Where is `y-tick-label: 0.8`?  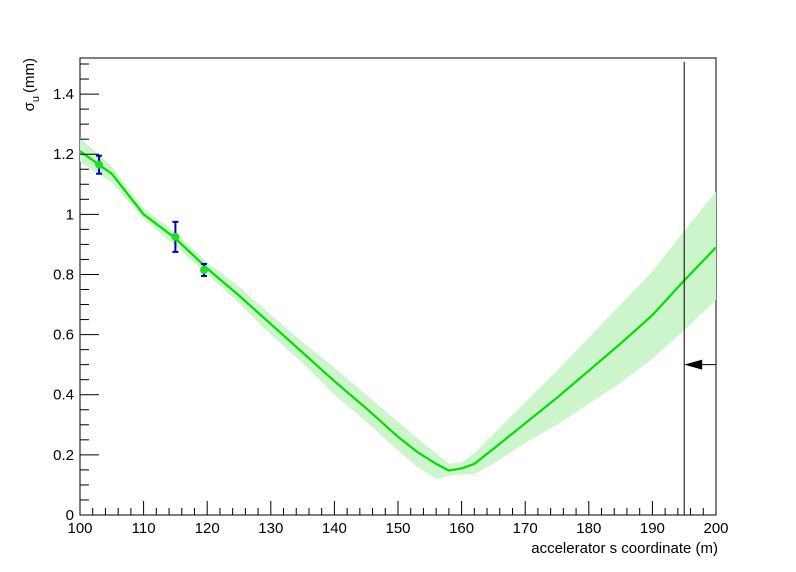 y-tick-label: 0.8 is located at coordinates (63, 274).